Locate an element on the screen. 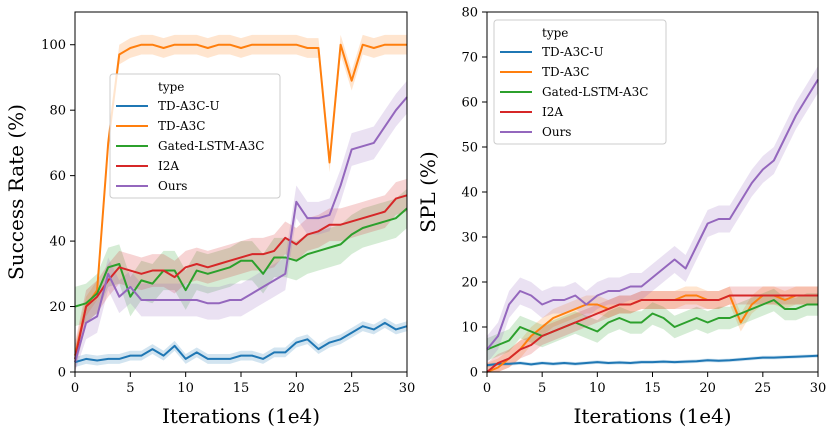  y-axis-label: Success Rate (%) is located at coordinates (16, 192).